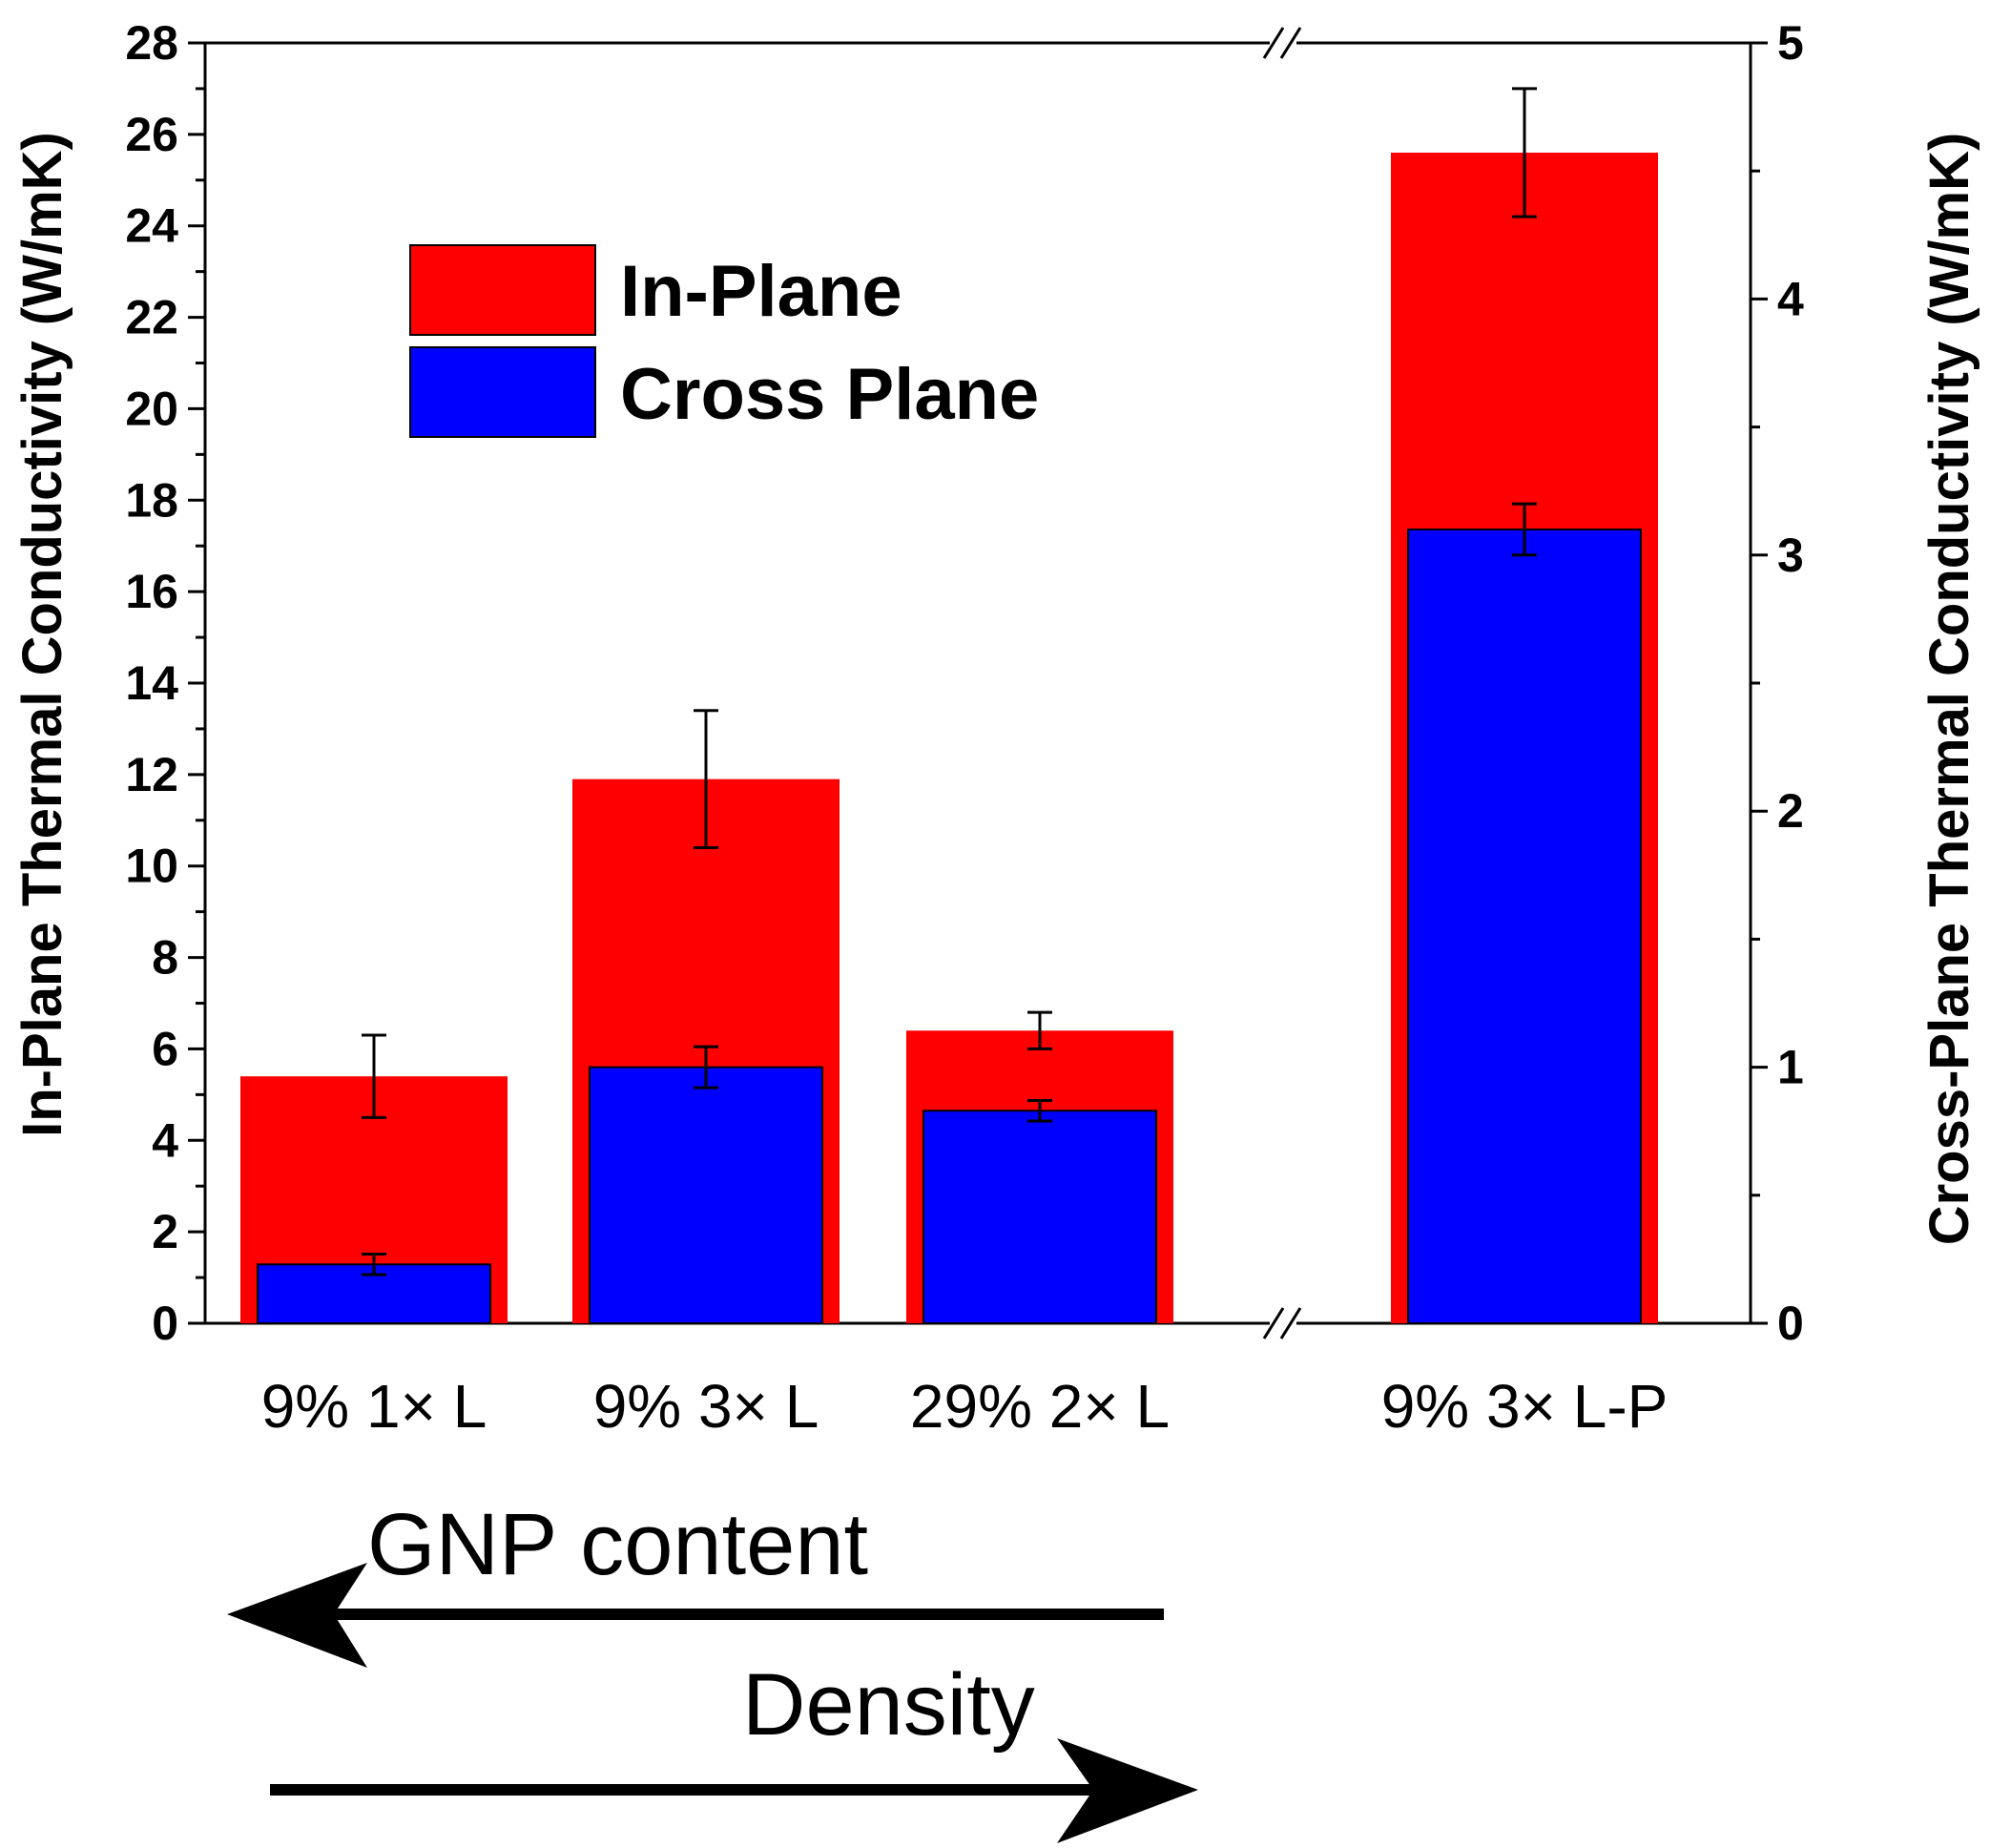 The width and height of the screenshot is (1990, 1848). Describe the element at coordinates (165, 958) in the screenshot. I see `y-left-tick-label: 8` at that location.